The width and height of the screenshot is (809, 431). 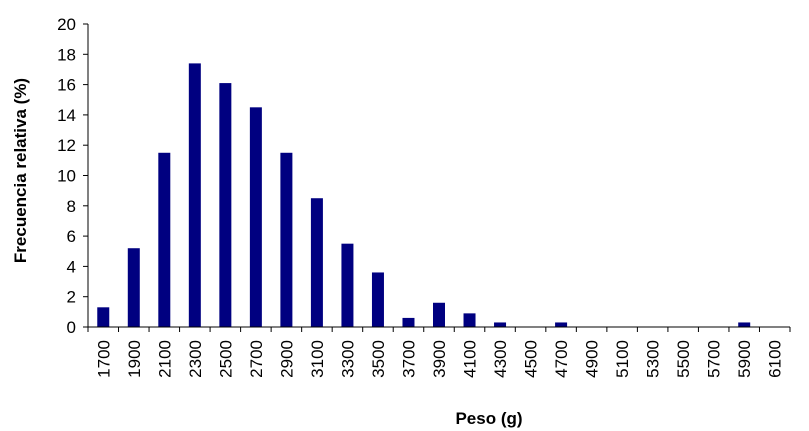 I want to click on x-tick-label: 4900, so click(x=592, y=359).